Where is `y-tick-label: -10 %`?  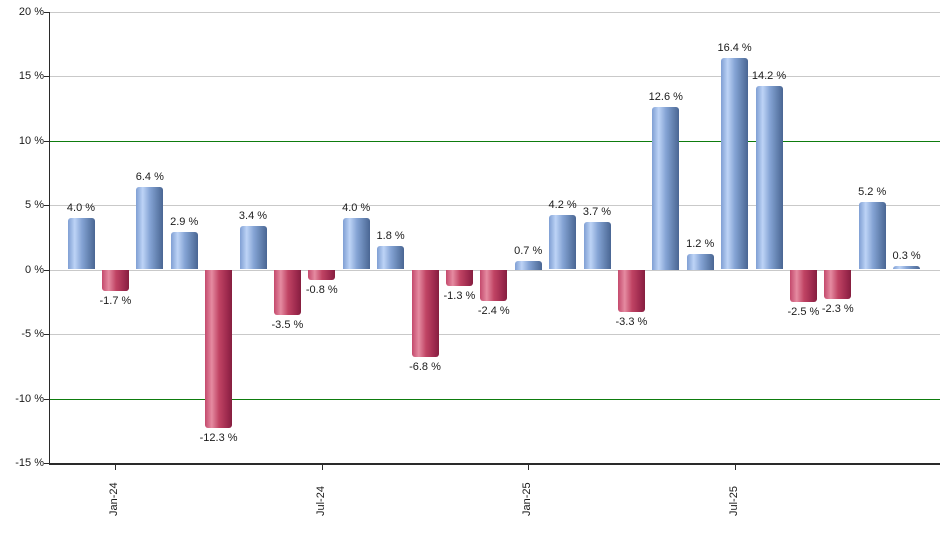
y-tick-label: -10 % is located at coordinates (29, 398).